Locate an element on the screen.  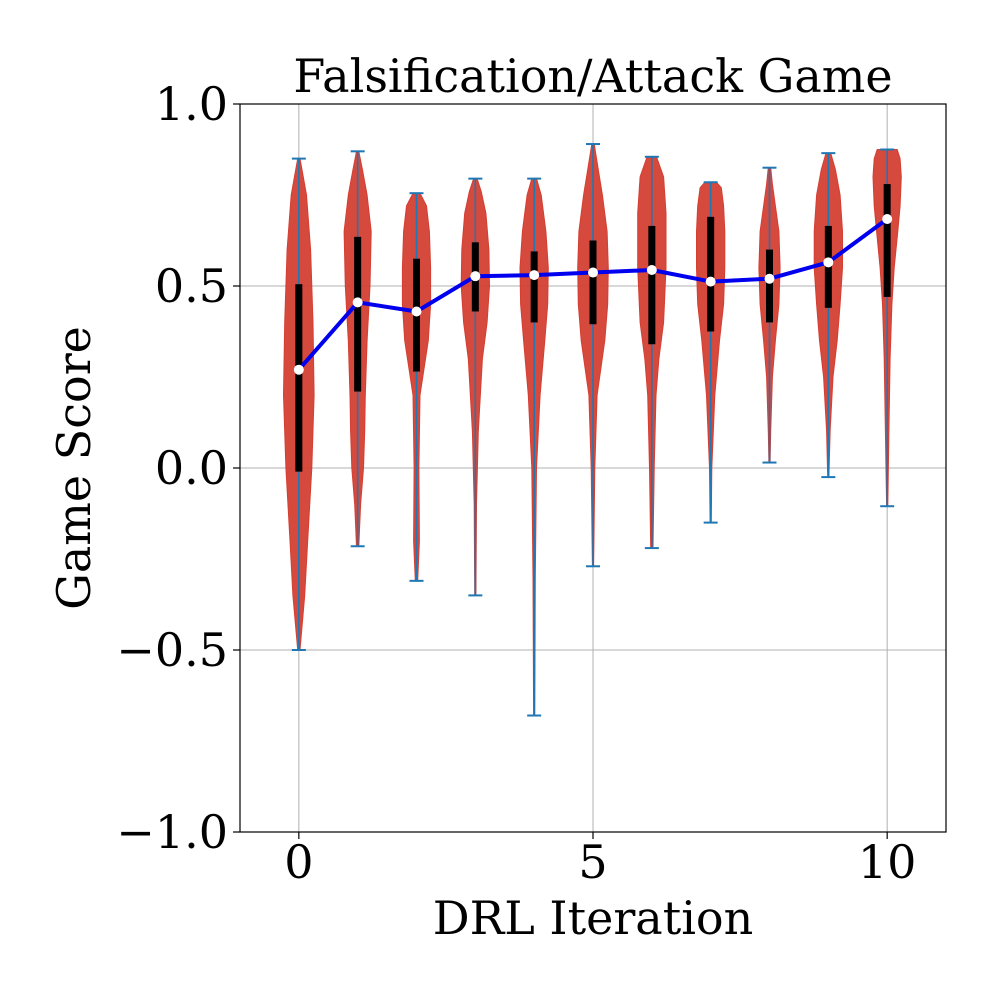
y-tick-label: −0.5 is located at coordinates (172, 650).